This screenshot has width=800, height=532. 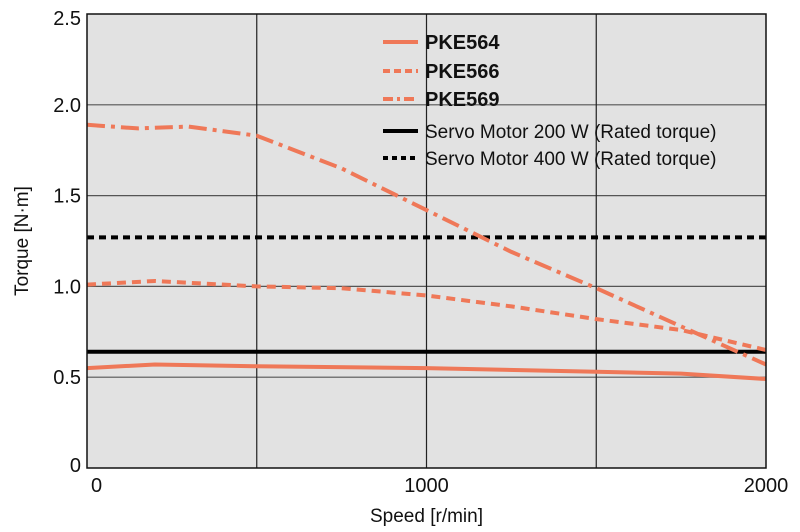 I want to click on y-tick-labels: 0 0.5 1.0 1.5 2.0 2.5, so click(x=67, y=242).